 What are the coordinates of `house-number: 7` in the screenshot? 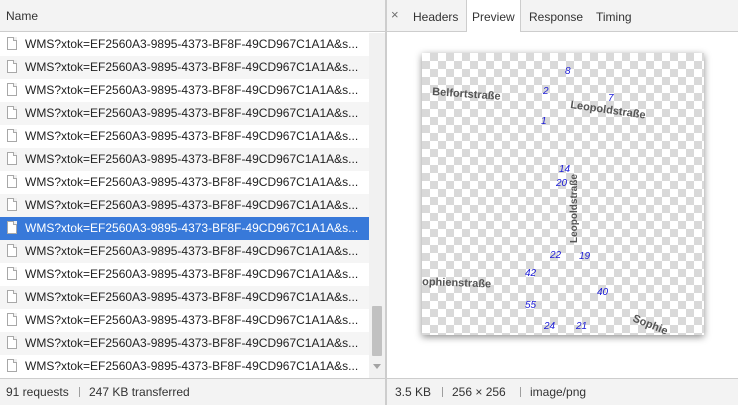 It's located at (611, 98).